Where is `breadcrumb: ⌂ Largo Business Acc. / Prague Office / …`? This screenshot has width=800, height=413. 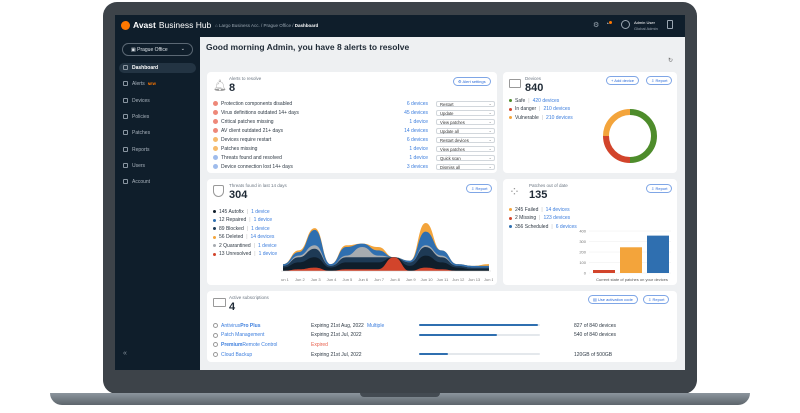
breadcrumb: ⌂ Largo Business Acc. / Prague Office / … is located at coordinates (267, 25).